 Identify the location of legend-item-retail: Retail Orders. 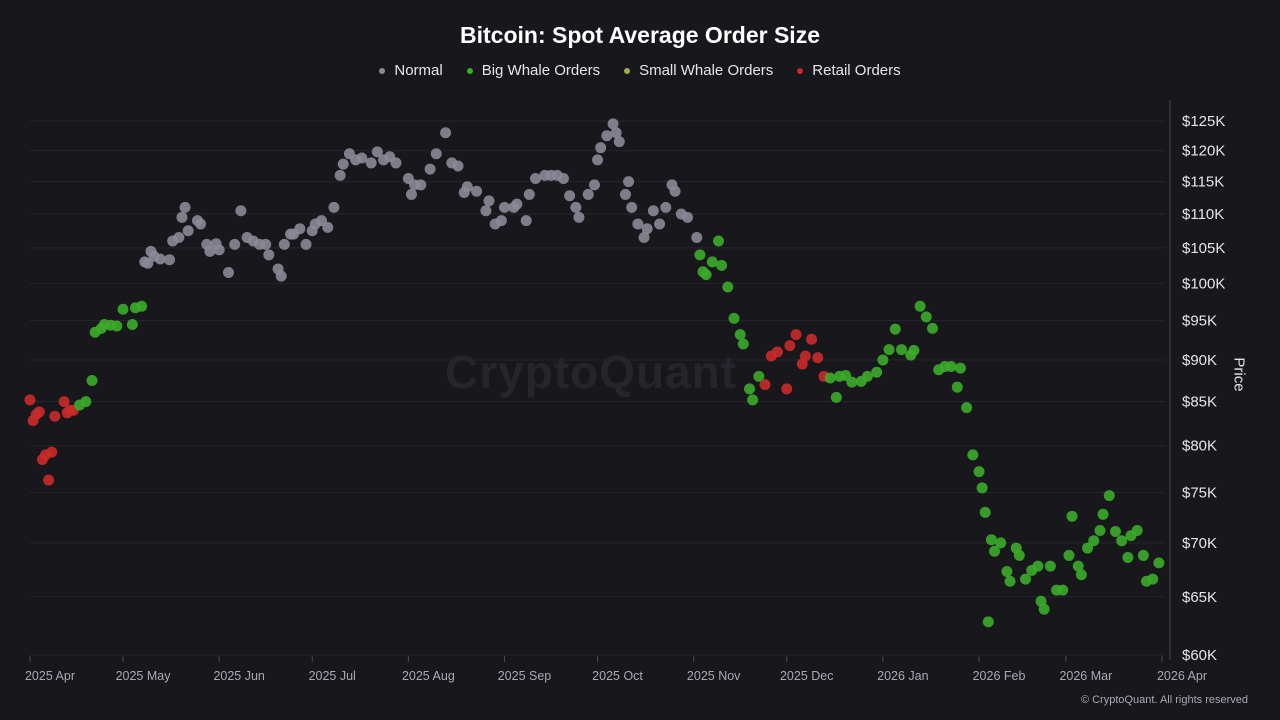
(849, 70).